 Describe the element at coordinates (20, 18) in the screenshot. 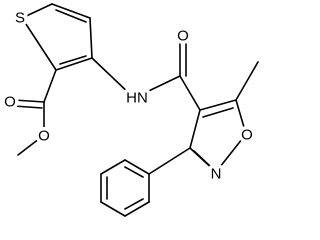

I see `atom-label: S` at that location.